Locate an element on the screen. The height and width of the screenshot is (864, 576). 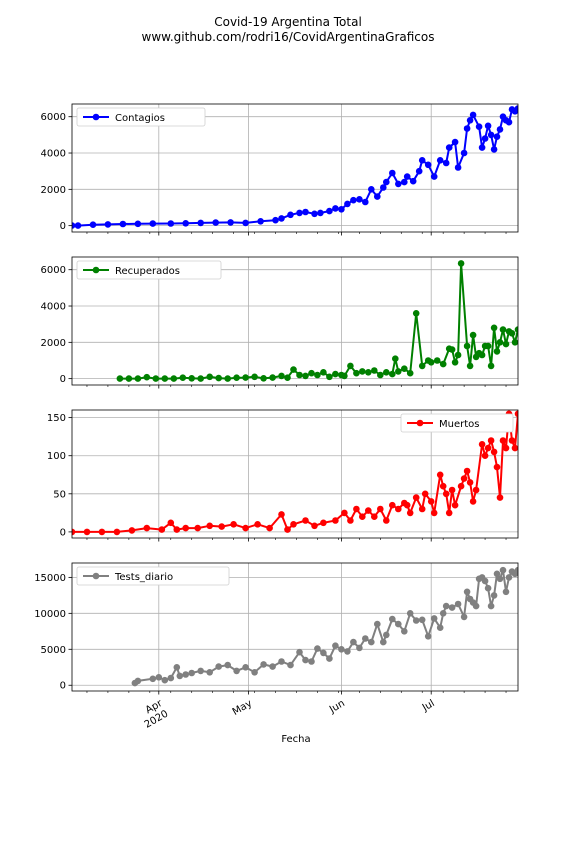
axes-frame is located at coordinates (295, 474).